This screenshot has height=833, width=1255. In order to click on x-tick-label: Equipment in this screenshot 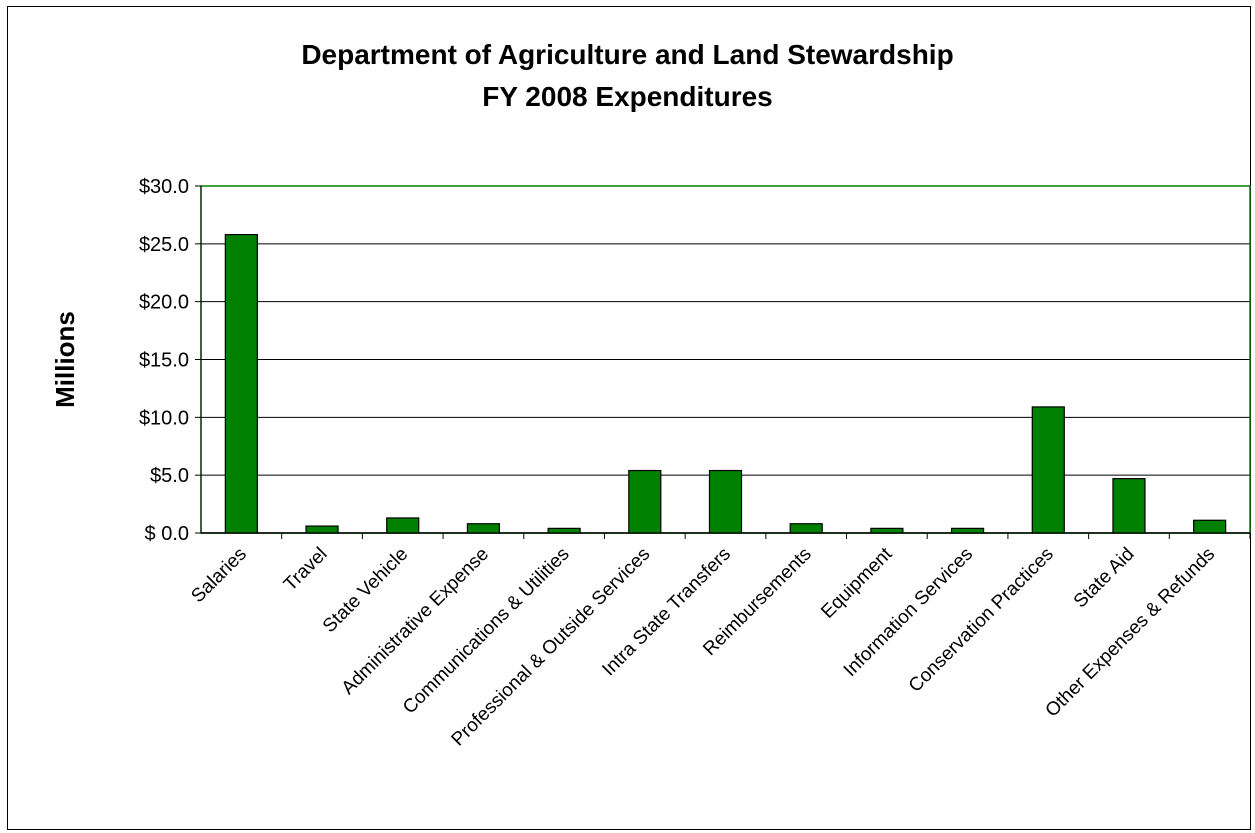, I will do `click(857, 583)`.